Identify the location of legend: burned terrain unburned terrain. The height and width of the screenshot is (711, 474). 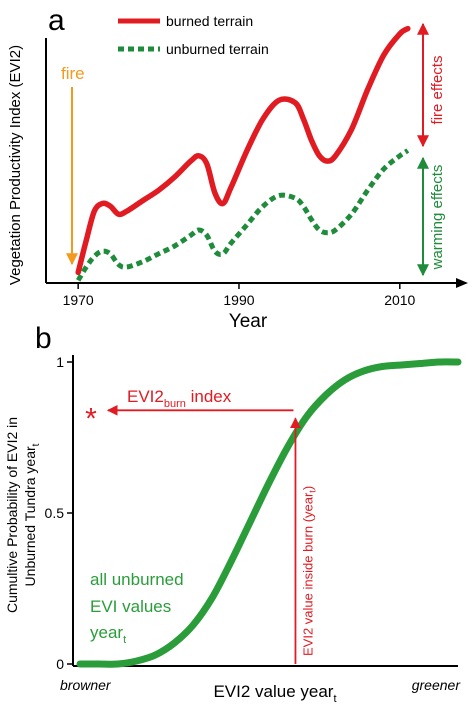
(193, 35).